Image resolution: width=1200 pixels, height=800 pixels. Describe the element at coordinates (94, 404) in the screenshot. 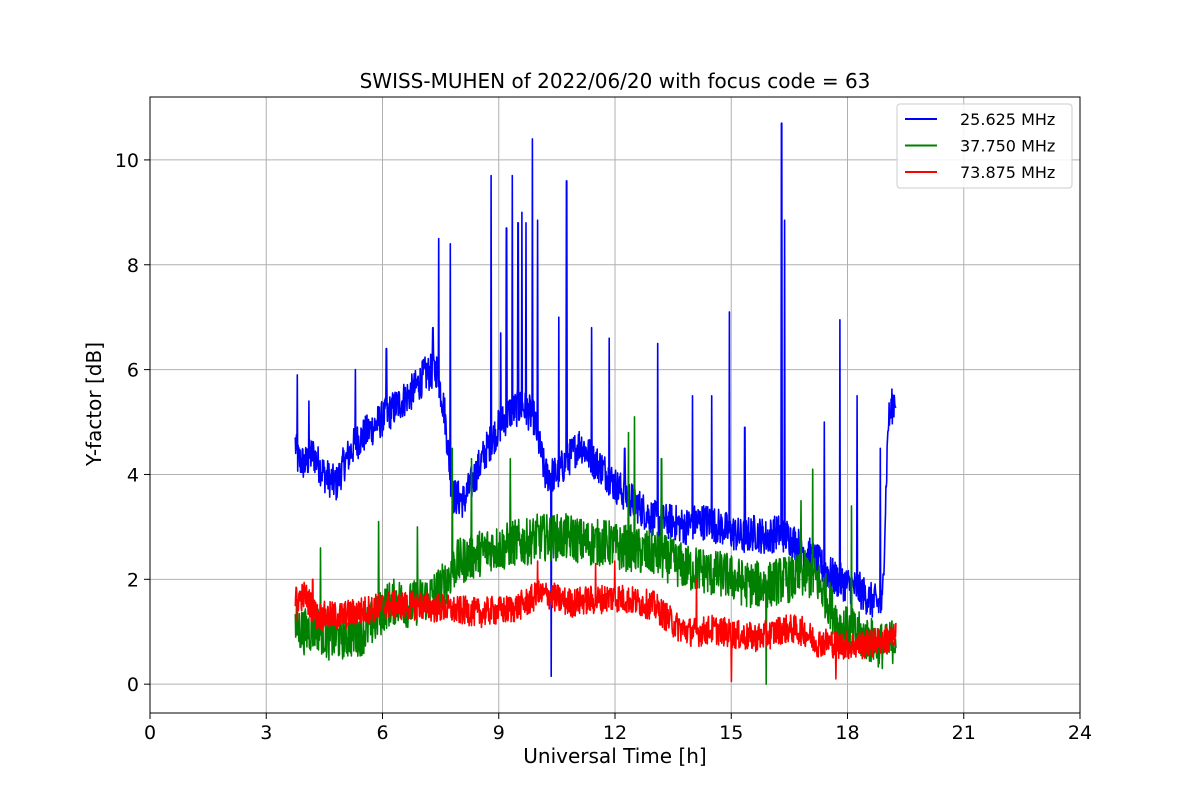

I see `y-axis-label: Y-factor [dB]` at that location.